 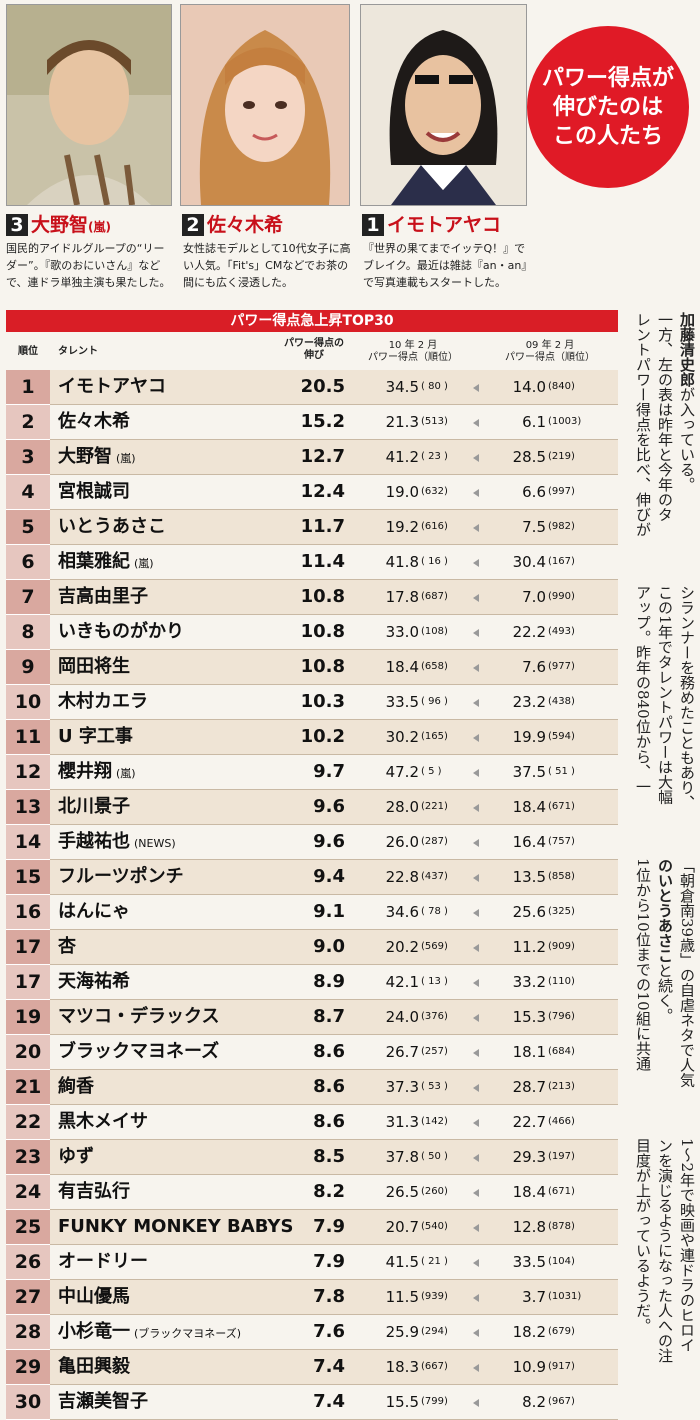 What do you see at coordinates (402, 737) in the screenshot?
I see `cell-score-2010: 30.2` at bounding box center [402, 737].